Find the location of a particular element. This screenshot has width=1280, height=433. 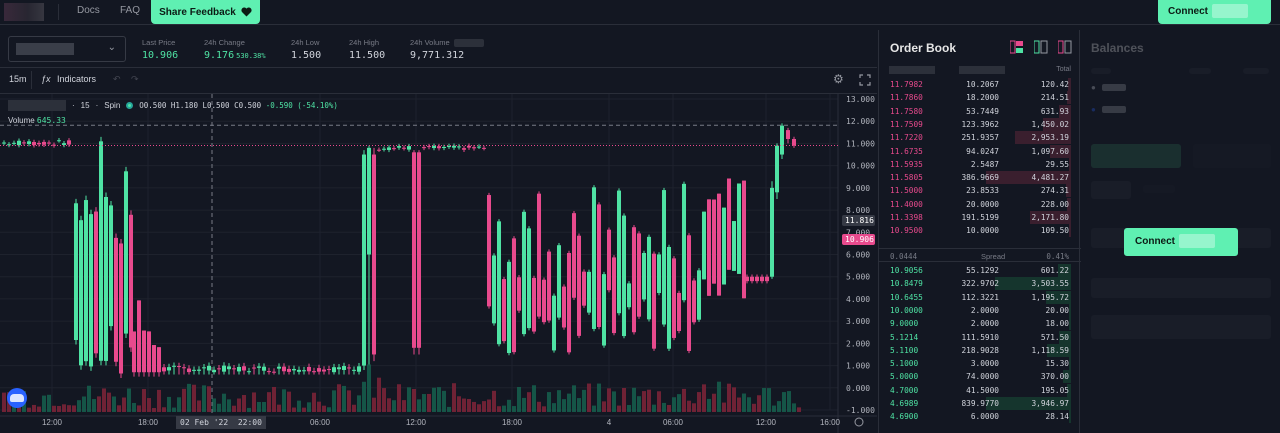

amount-input is located at coordinates (1181, 288).